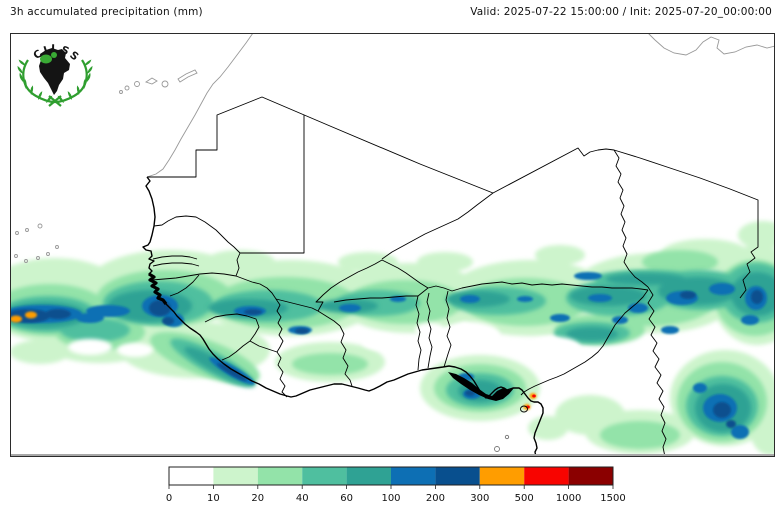  I want to click on colorbar-tick-label: 500, so click(524, 498).